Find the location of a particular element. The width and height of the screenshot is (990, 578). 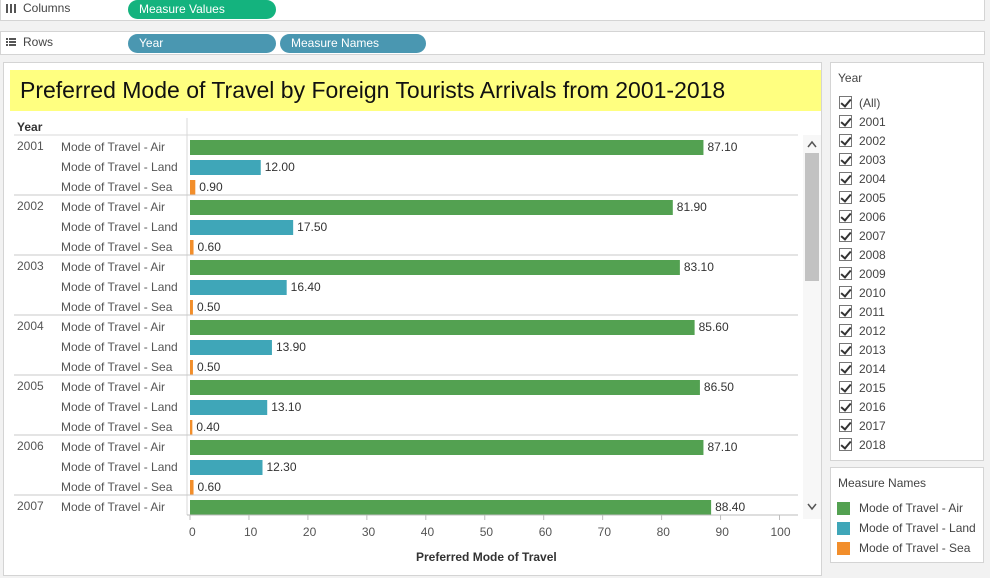

data-label: 86.50 is located at coordinates (719, 387).